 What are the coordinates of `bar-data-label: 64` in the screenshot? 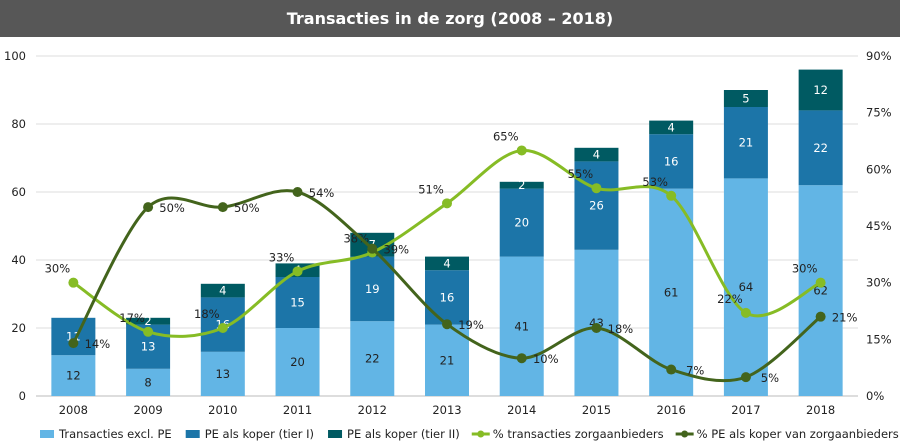 It's located at (746, 287).